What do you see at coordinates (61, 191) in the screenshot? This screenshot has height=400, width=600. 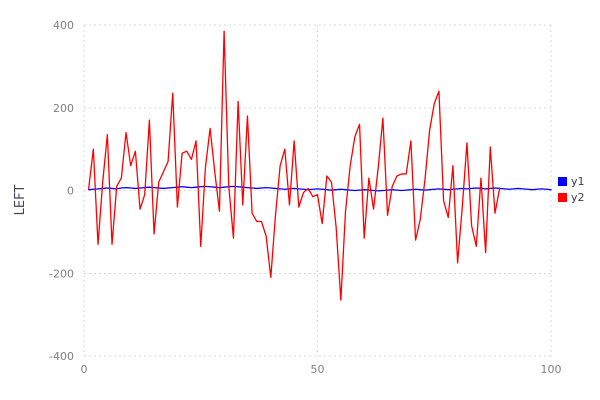 I see `y-tick-labels: -400 -200 0 200 400` at bounding box center [61, 191].